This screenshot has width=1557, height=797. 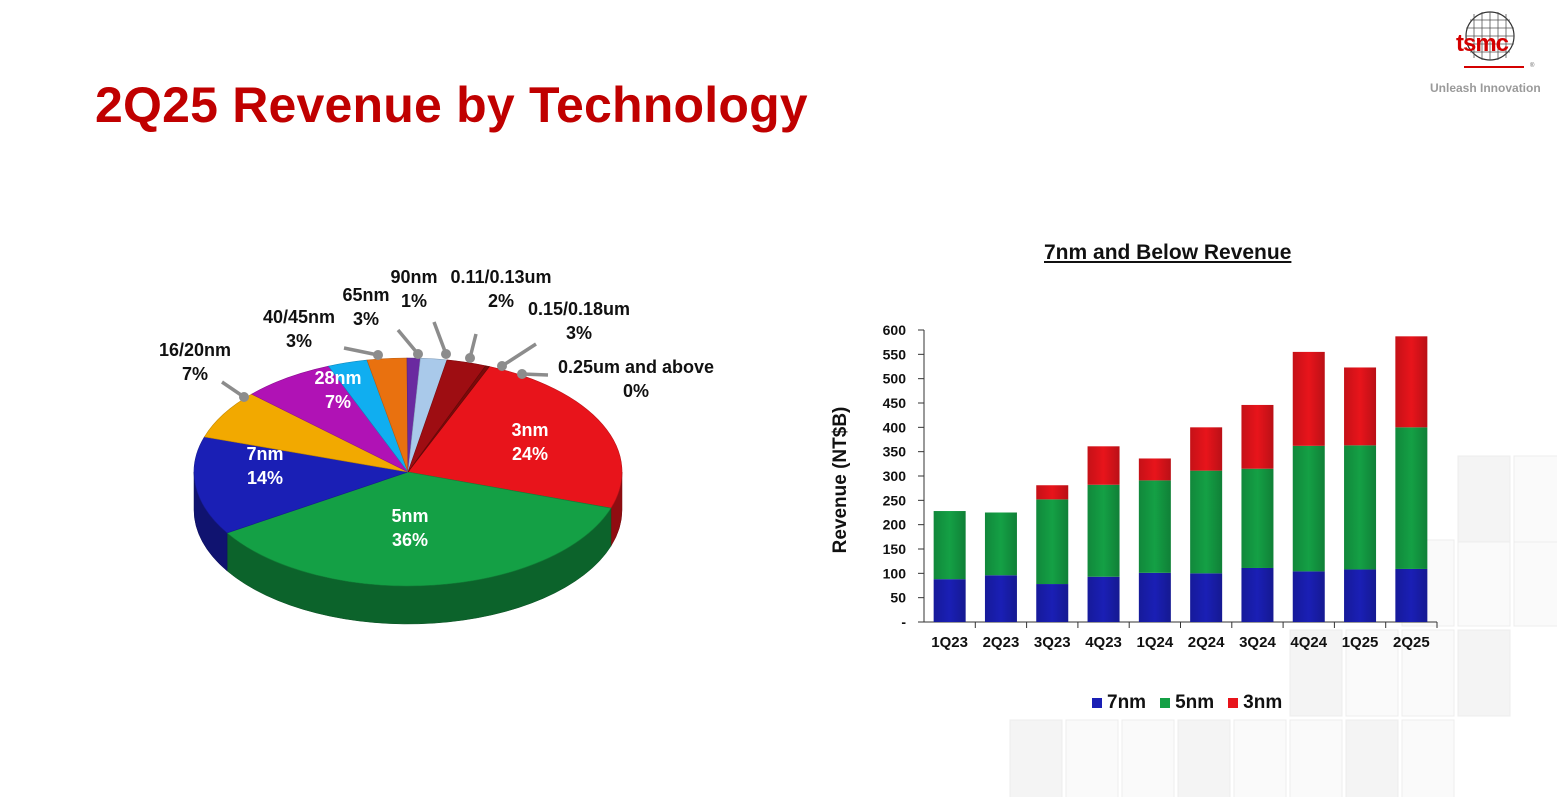 What do you see at coordinates (529, 430) in the screenshot?
I see `pie-label-3nm: 3nm` at bounding box center [529, 430].